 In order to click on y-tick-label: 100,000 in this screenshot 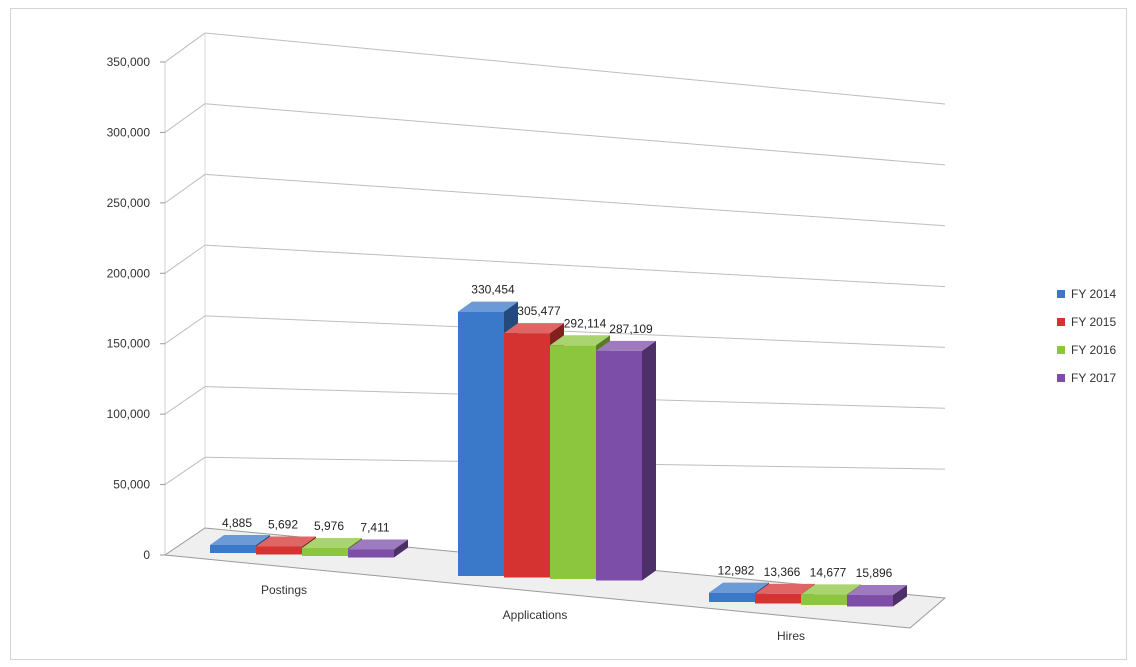, I will do `click(129, 414)`.